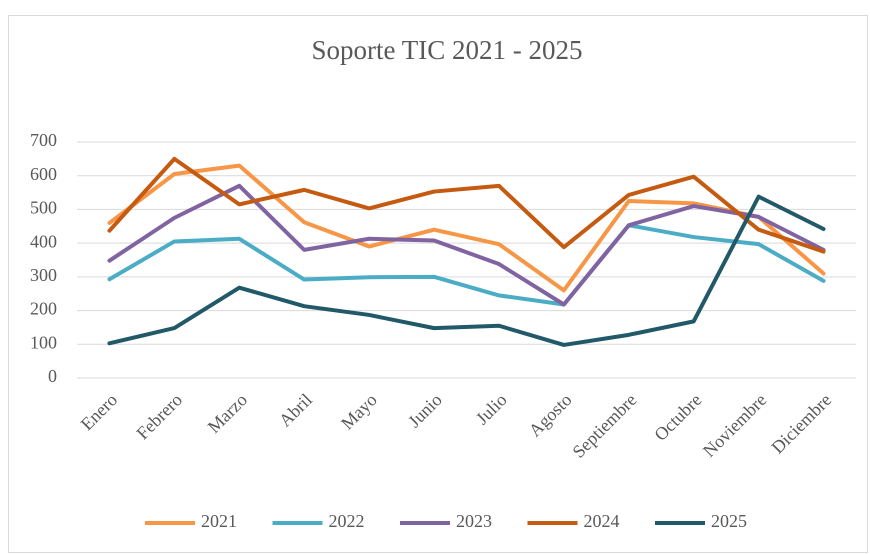 This screenshot has height=554, width=870. What do you see at coordinates (219, 521) in the screenshot?
I see `legend-label: 2021` at bounding box center [219, 521].